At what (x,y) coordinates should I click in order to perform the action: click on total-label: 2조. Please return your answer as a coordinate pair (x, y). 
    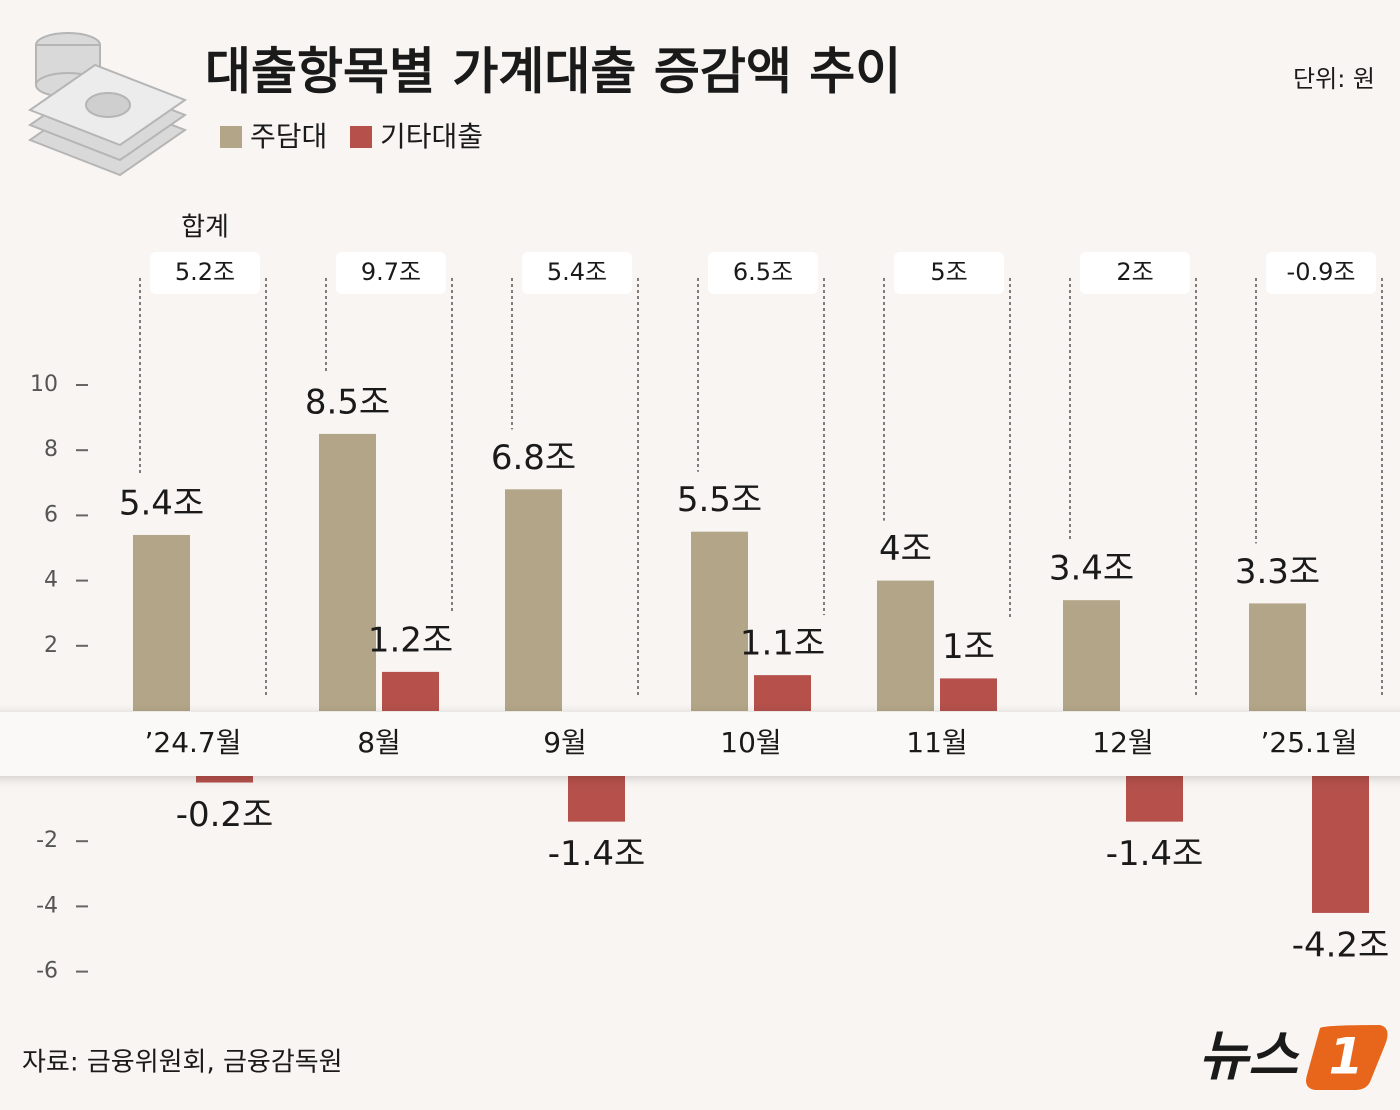
    Looking at the image, I should click on (1134, 272).